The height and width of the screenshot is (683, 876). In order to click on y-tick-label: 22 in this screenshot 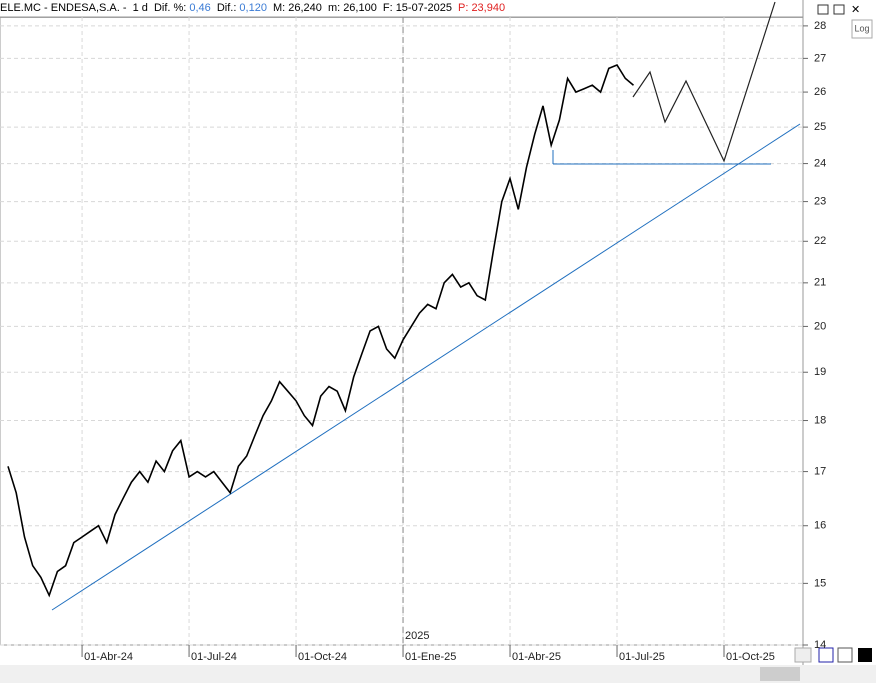, I will do `click(820, 241)`.